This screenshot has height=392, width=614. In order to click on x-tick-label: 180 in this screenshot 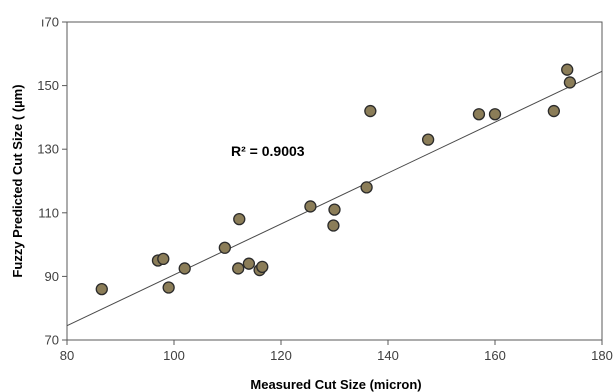, I will do `click(602, 355)`.